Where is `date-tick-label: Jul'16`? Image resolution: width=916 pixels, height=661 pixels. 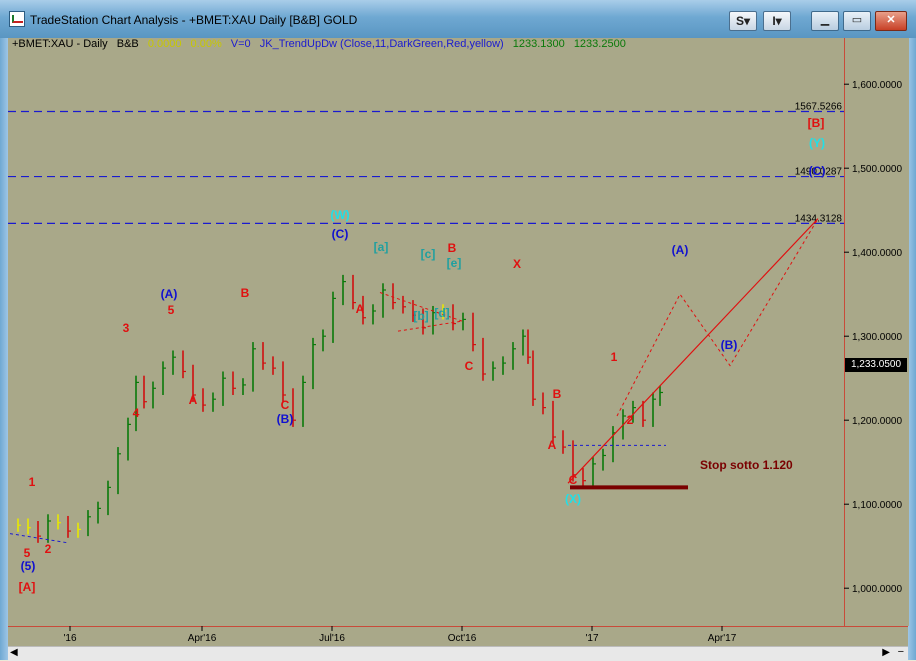
date-tick-label: Jul'16 is located at coordinates (332, 638).